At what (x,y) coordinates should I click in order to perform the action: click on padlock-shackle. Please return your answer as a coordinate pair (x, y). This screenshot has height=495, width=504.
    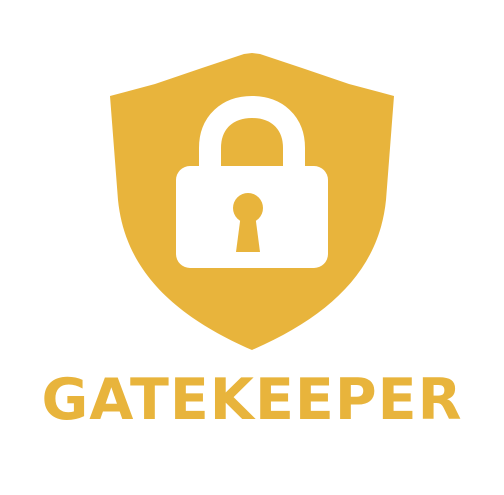
    Looking at the image, I should click on (252, 132).